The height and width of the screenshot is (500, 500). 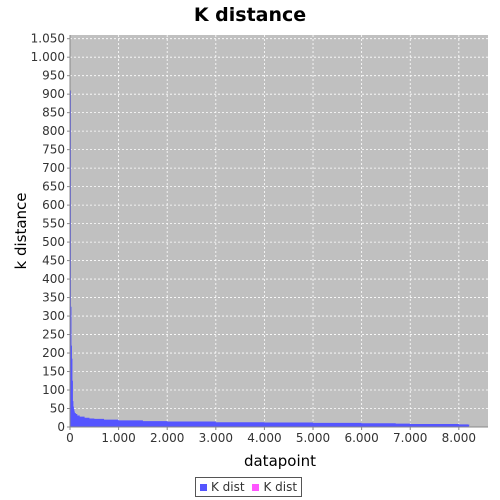 What do you see at coordinates (53, 224) in the screenshot?
I see `y-tick-label: 550` at bounding box center [53, 224].